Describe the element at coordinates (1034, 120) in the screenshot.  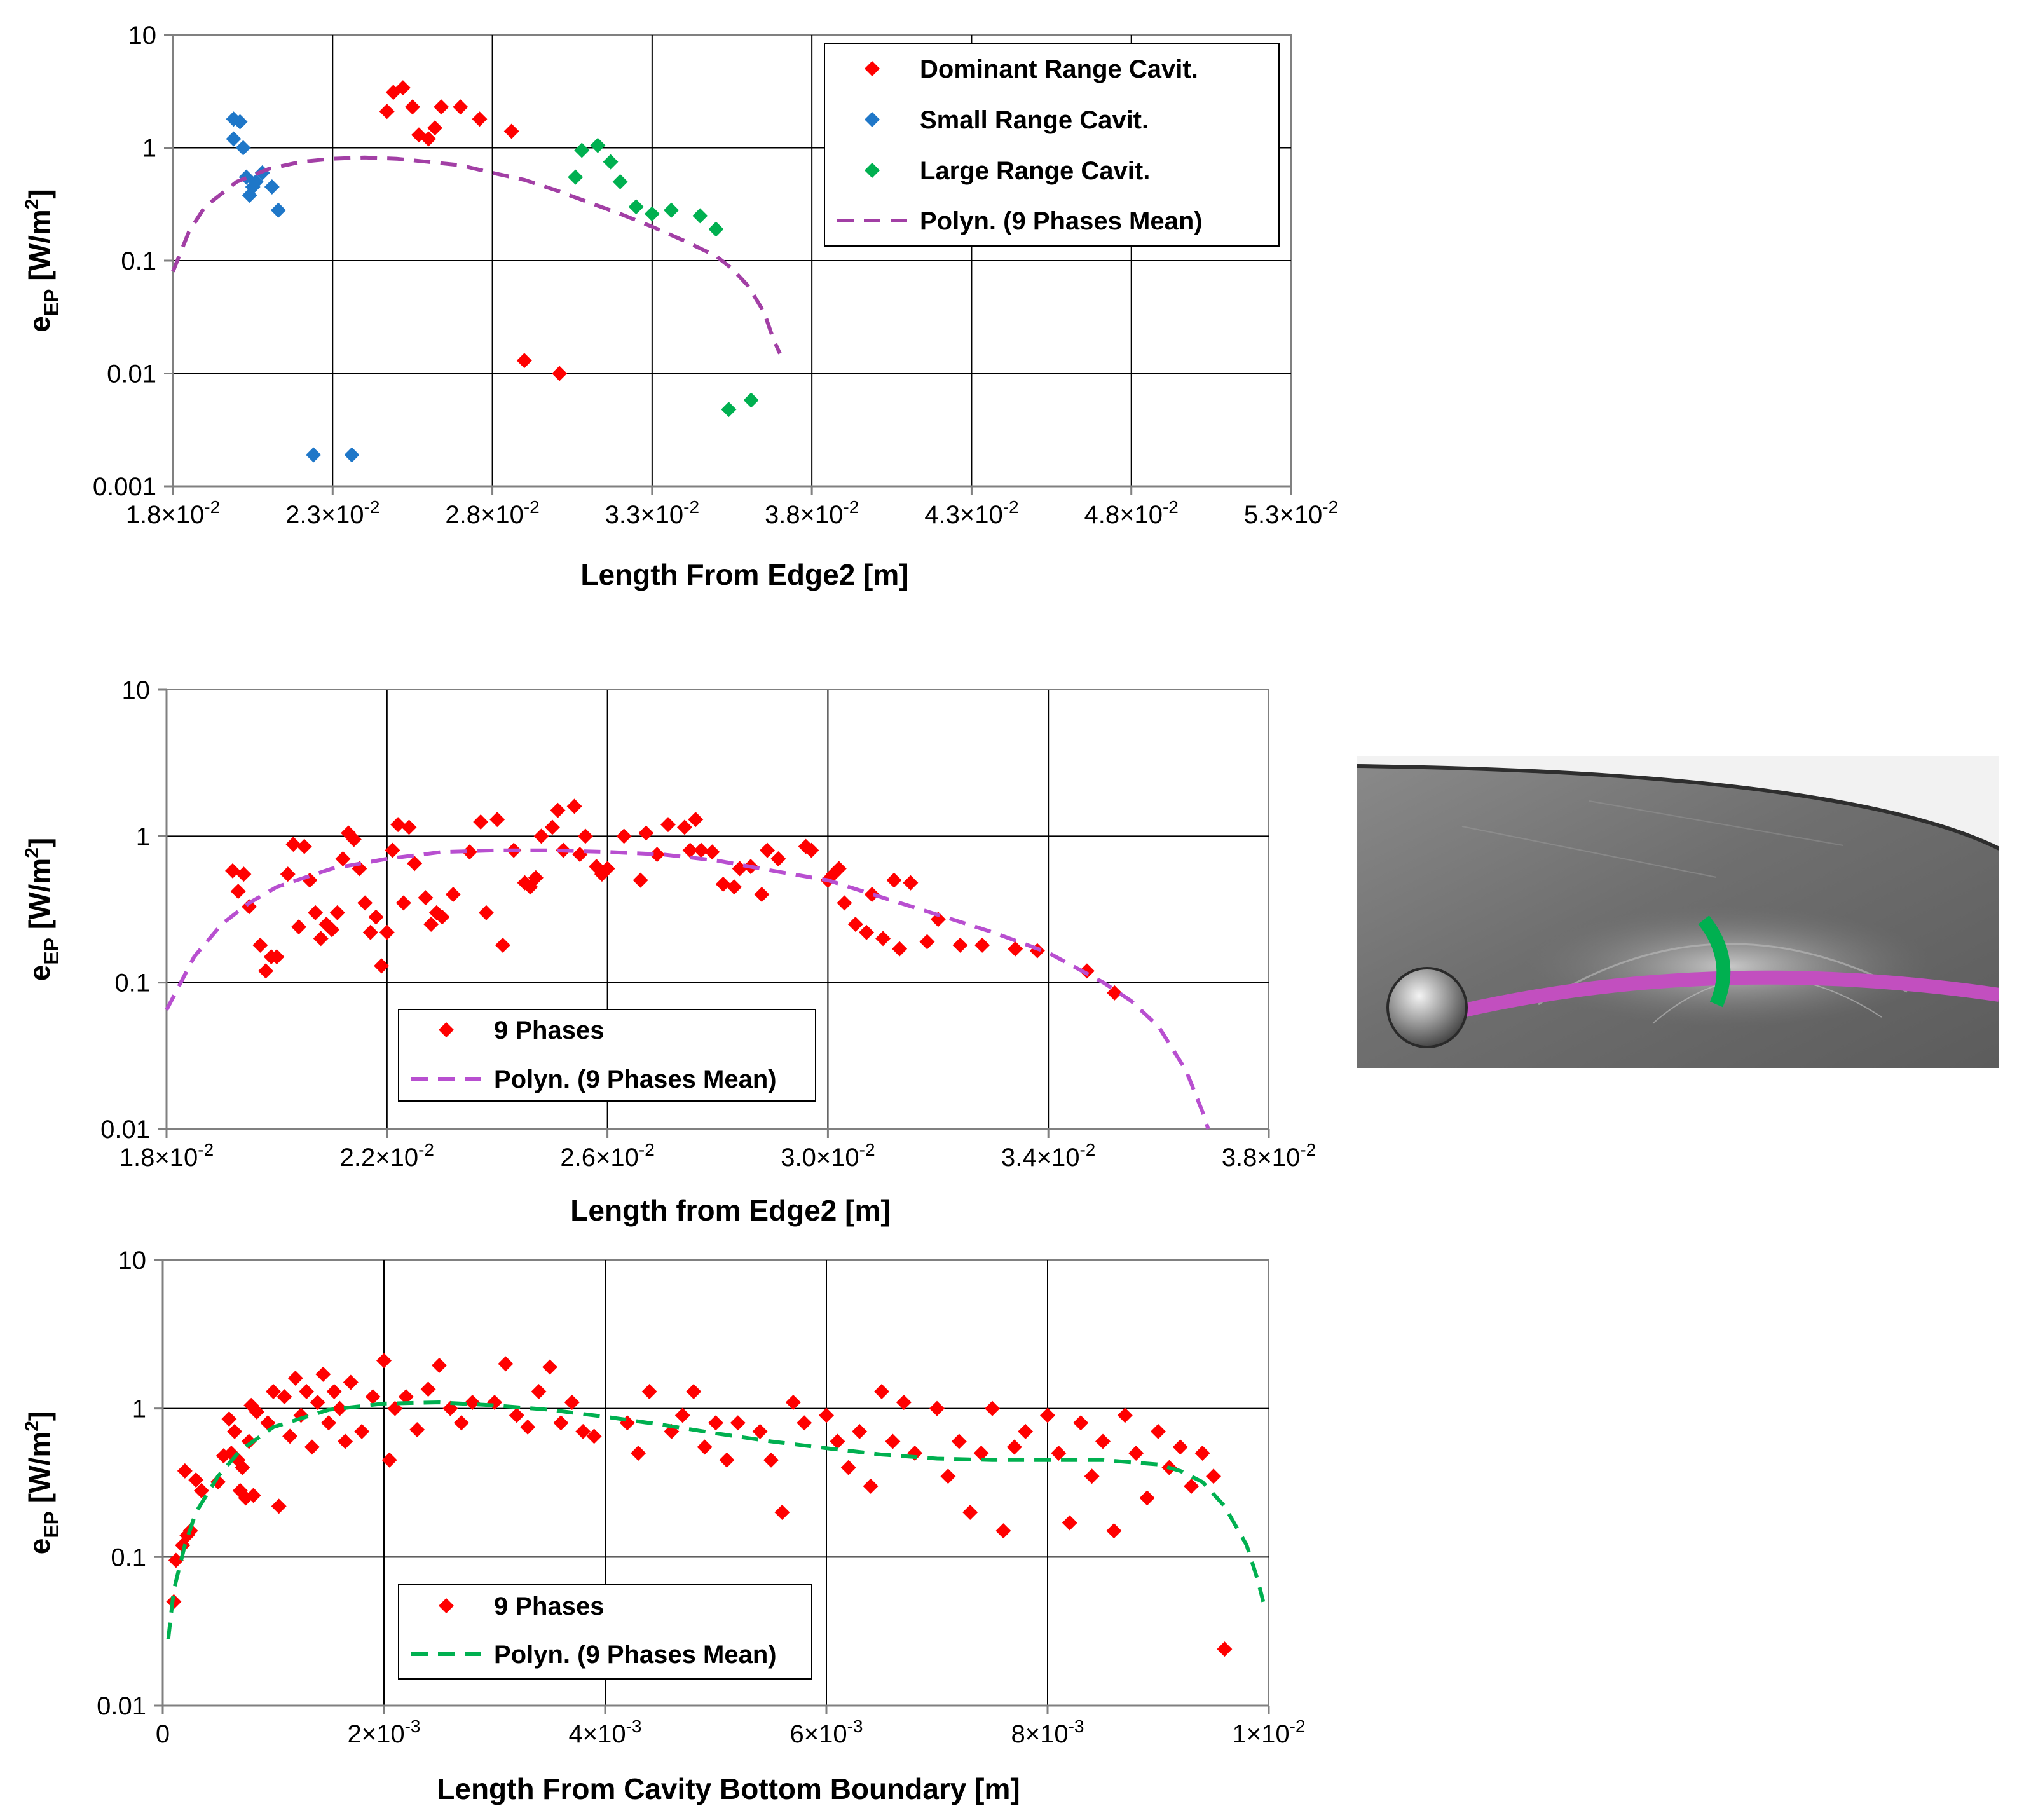
I see `legend-label: Small Range Cavit.` at that location.